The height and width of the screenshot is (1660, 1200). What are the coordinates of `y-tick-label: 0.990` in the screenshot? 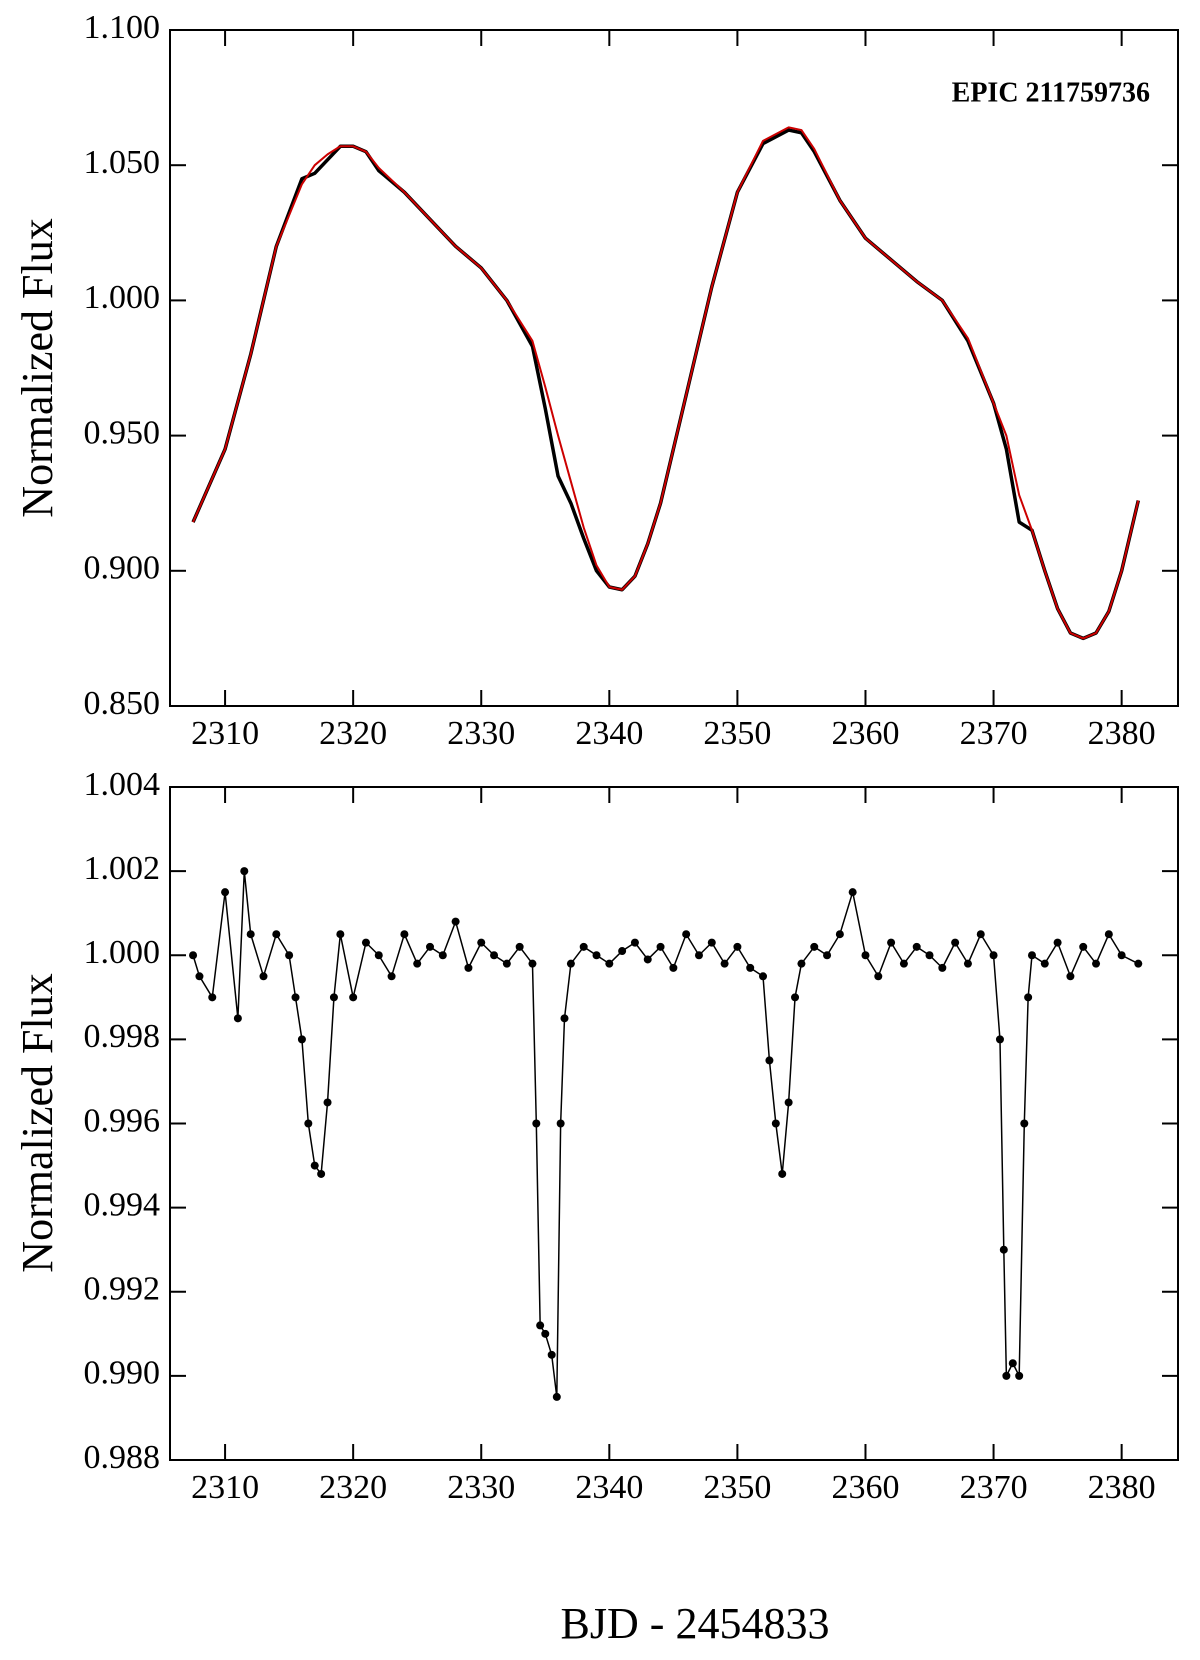 It's located at (122, 1373).